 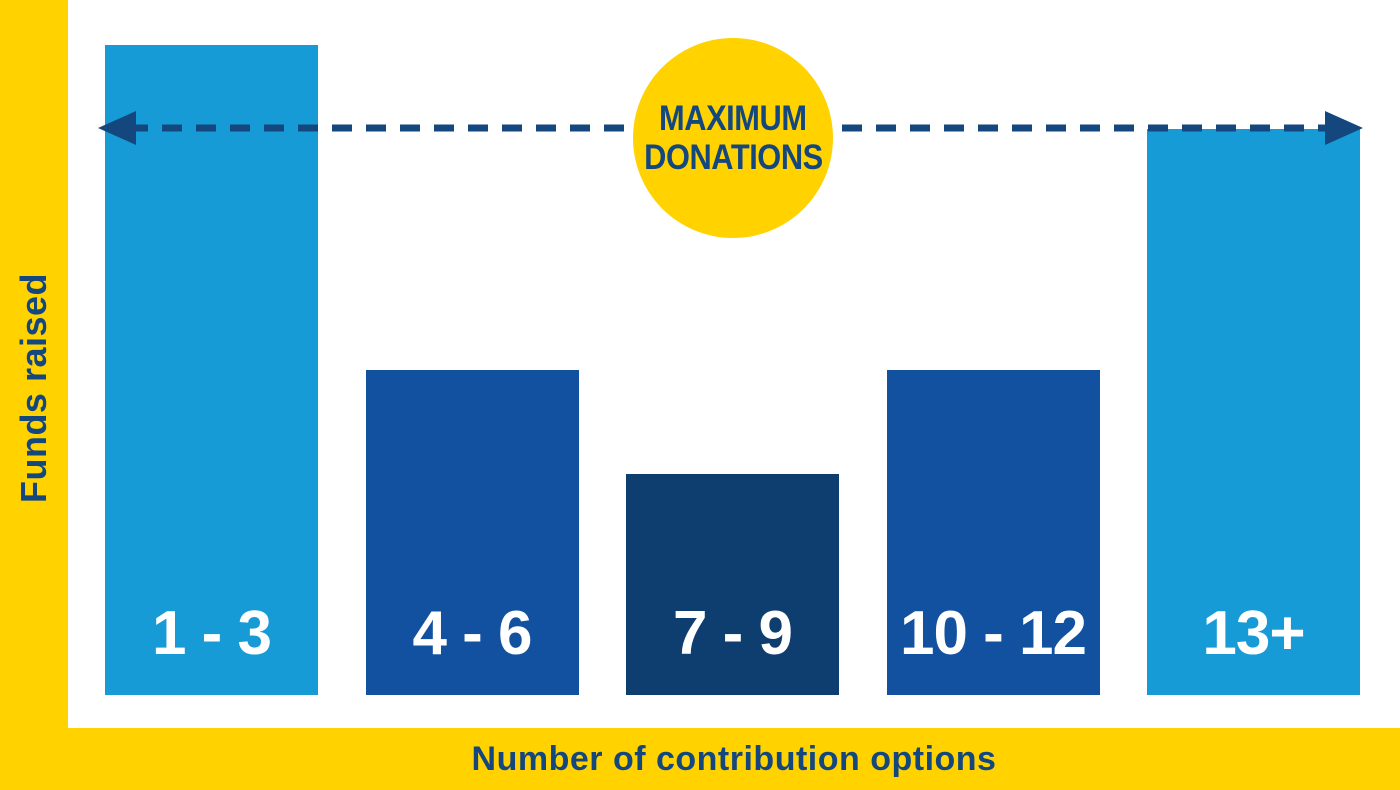 I want to click on max-donations-badge: MAXIMUM DONATIONS, so click(x=733, y=138).